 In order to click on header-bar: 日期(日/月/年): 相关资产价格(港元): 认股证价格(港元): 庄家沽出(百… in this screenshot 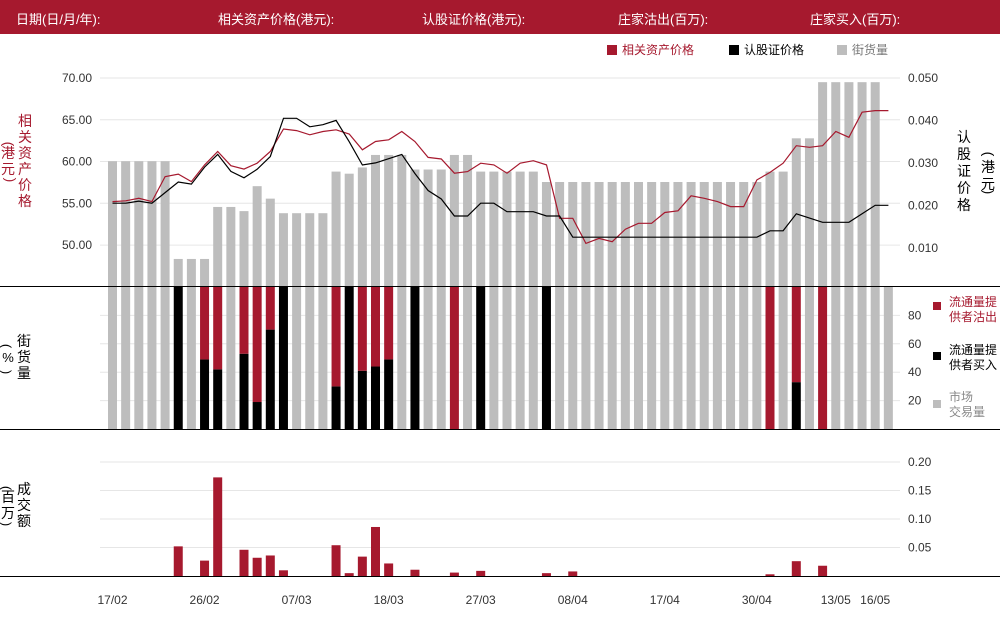, I will do `click(500, 17)`.